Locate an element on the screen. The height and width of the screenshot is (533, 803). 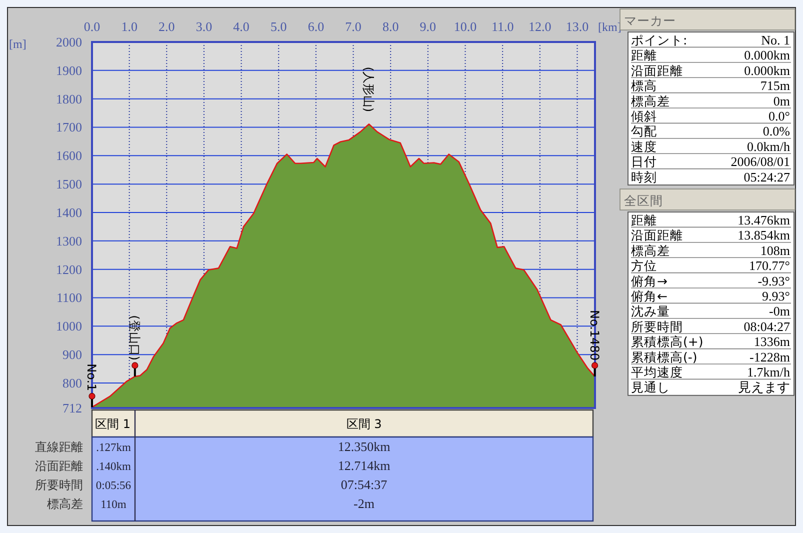
x-tick-label: 3.0 is located at coordinates (204, 26).